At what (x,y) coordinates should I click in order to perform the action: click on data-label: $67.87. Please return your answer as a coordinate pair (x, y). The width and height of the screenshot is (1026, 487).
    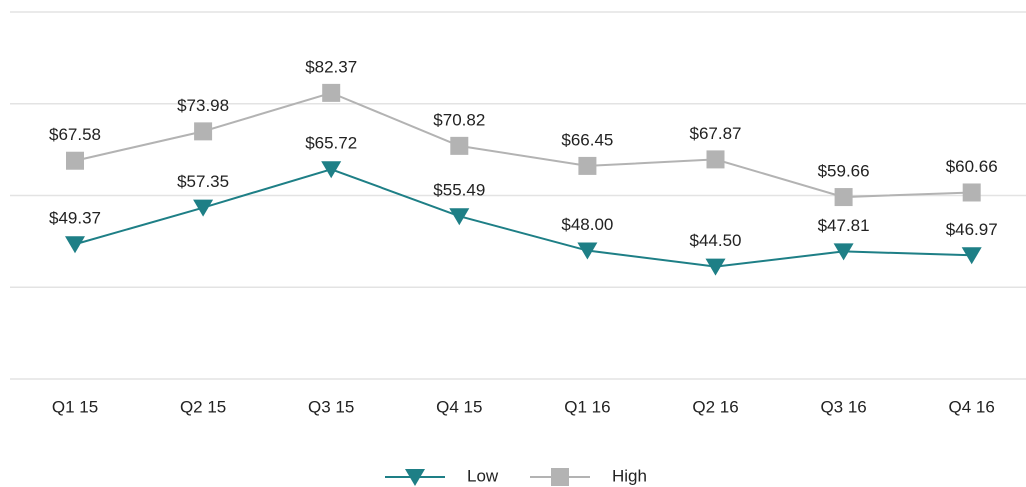
    Looking at the image, I should click on (716, 133).